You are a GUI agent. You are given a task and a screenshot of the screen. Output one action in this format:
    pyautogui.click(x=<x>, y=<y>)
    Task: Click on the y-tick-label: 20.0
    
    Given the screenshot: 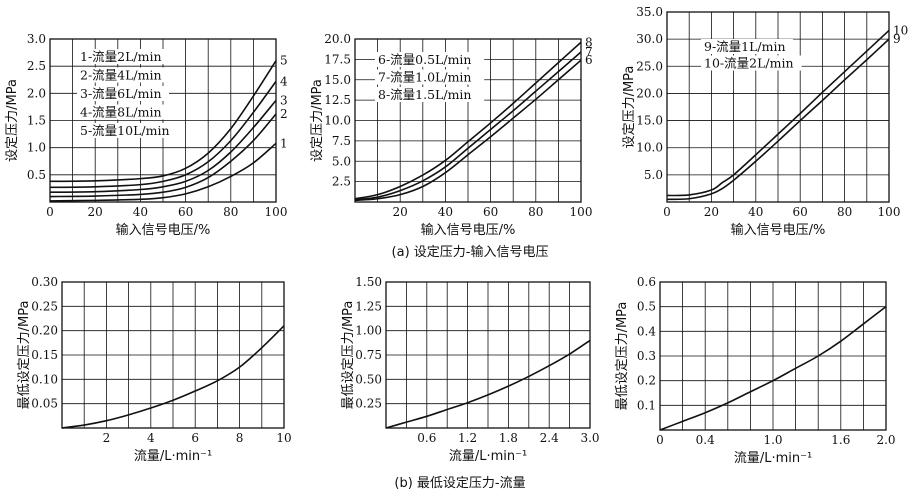 What is the action you would take?
    pyautogui.click(x=649, y=93)
    